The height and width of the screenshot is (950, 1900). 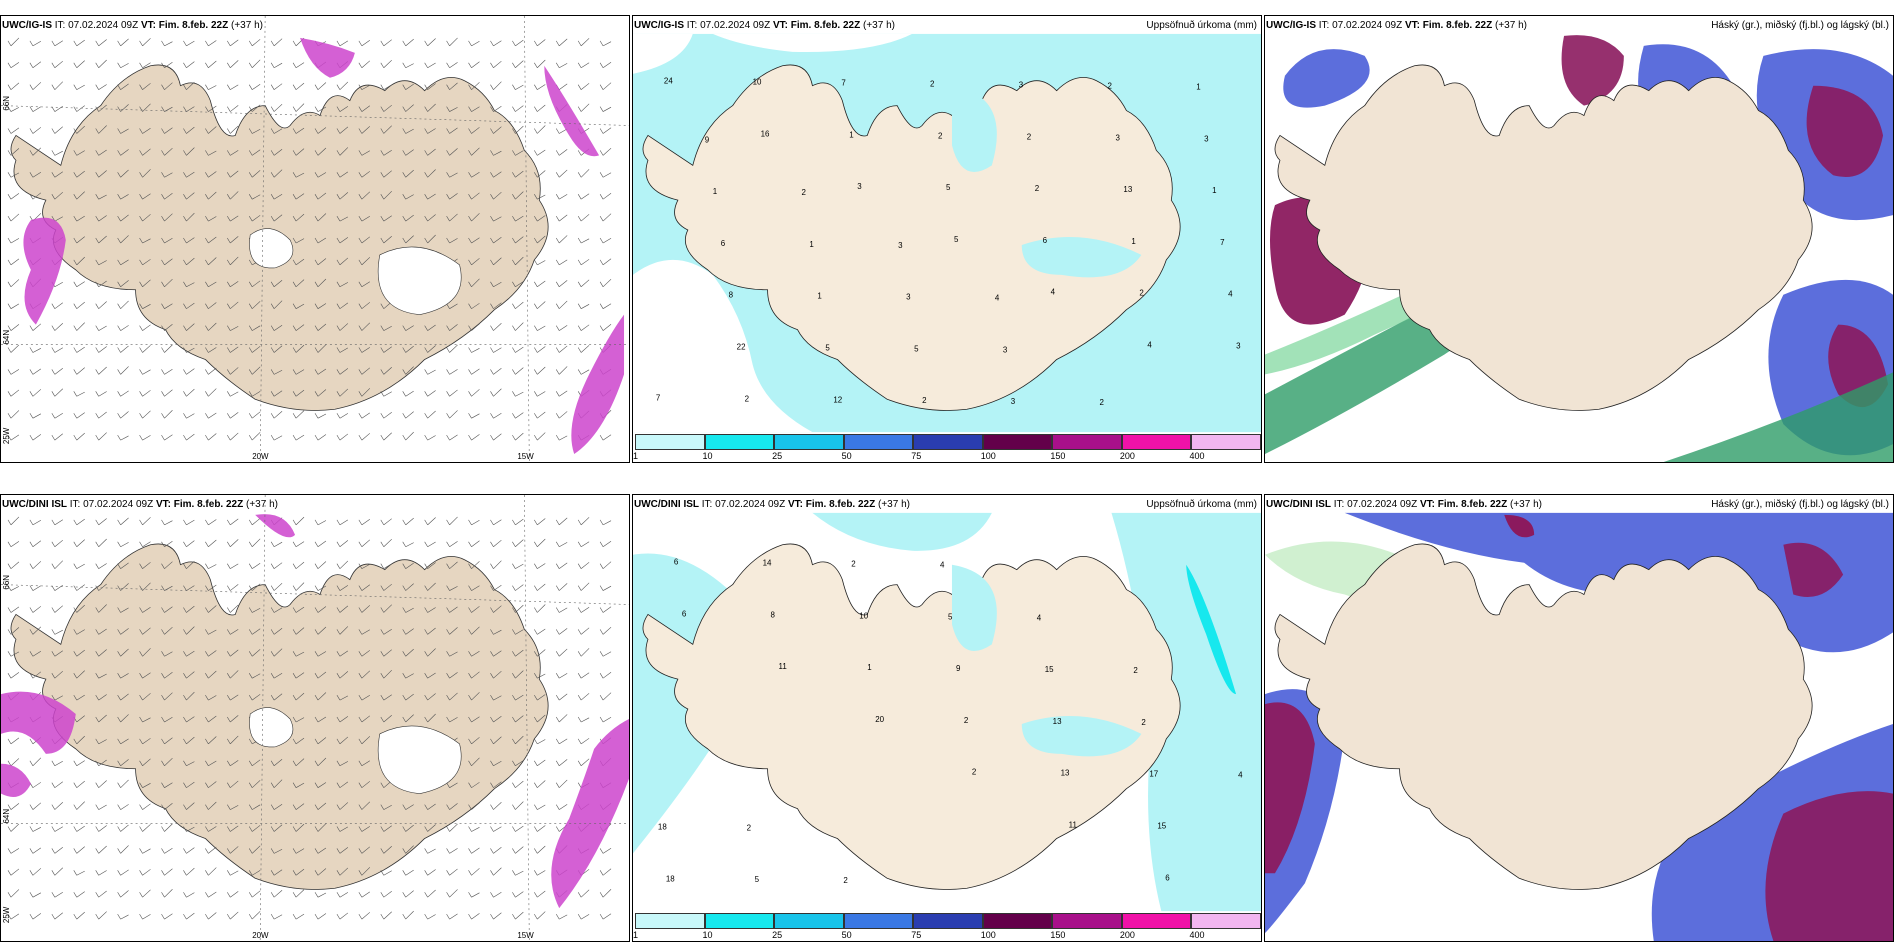 What do you see at coordinates (1226, 442) in the screenshot?
I see `colorbar-swatch` at bounding box center [1226, 442].